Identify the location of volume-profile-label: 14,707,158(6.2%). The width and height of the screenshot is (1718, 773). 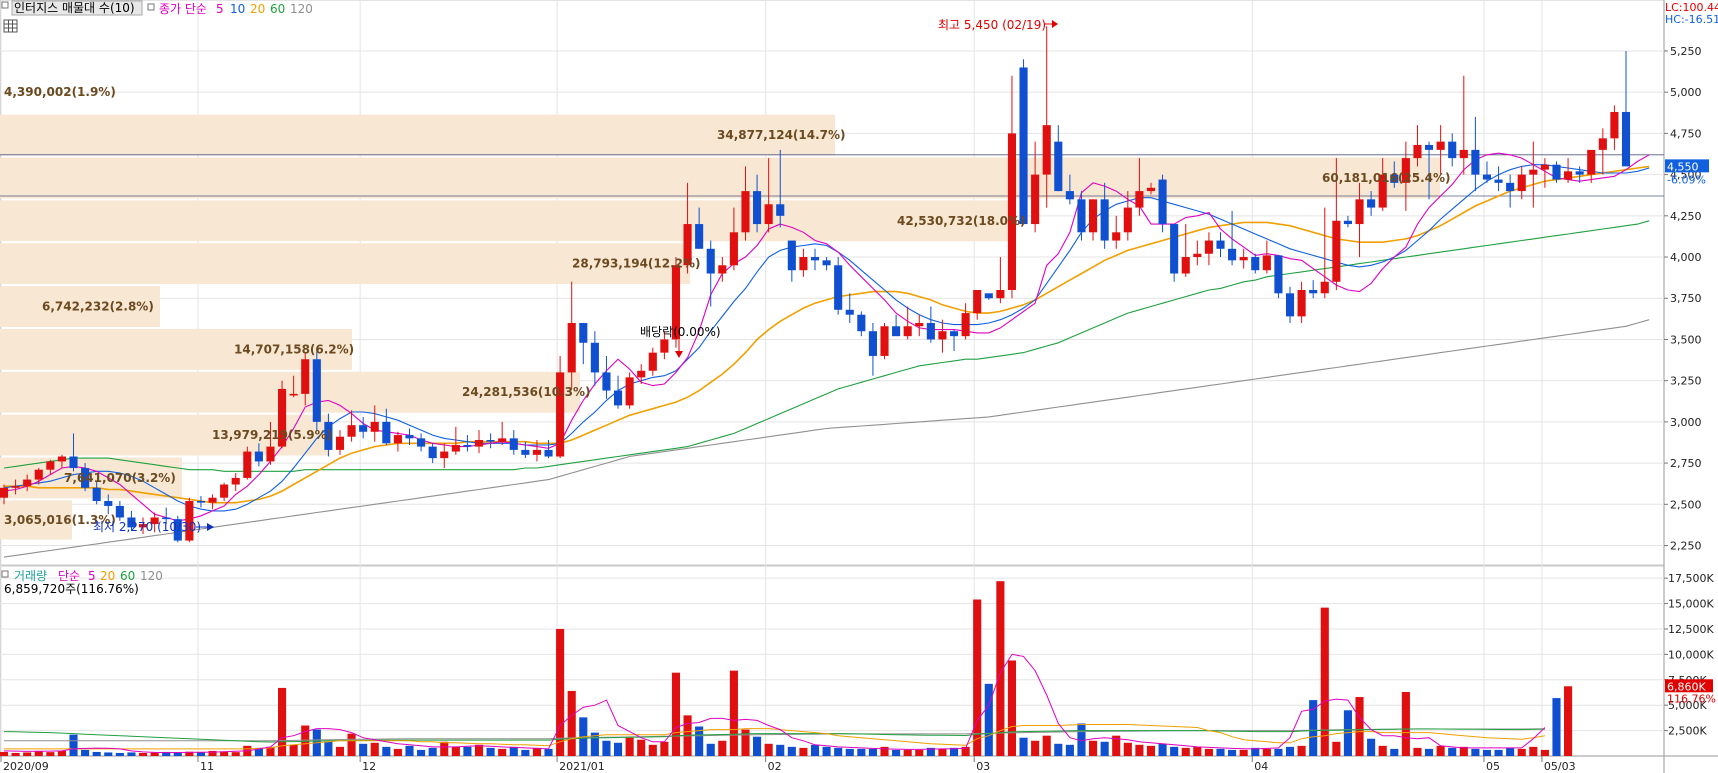
(294, 349).